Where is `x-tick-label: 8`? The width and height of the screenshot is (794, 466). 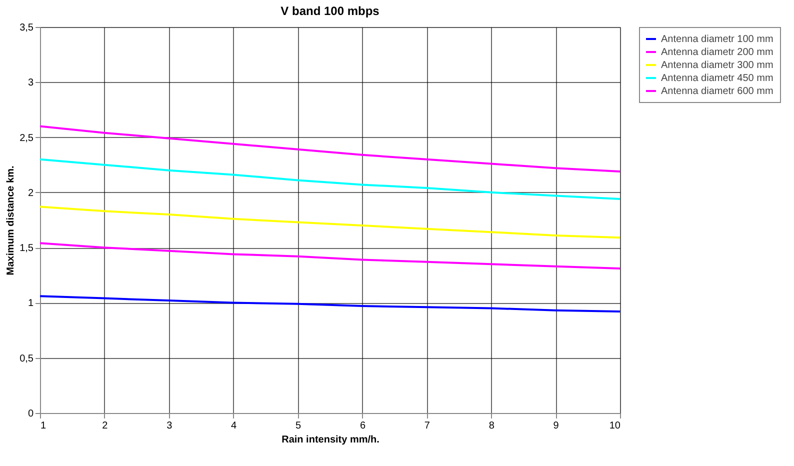
x-tick-label: 8 is located at coordinates (491, 426).